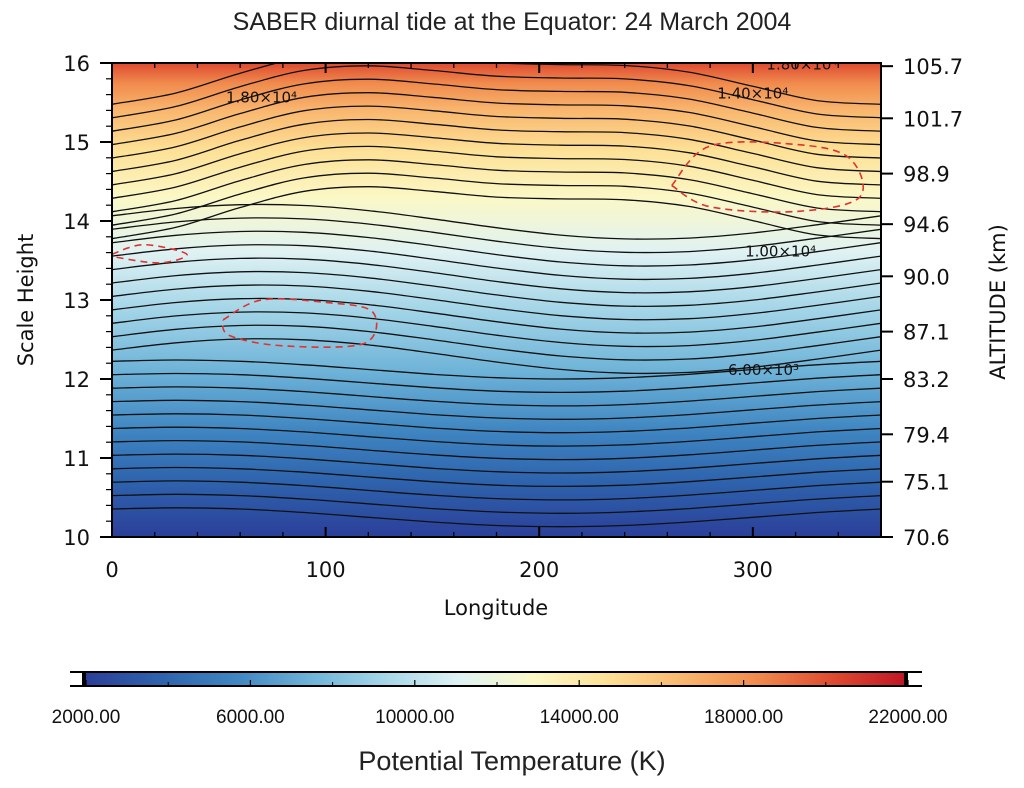 Image resolution: width=1024 pixels, height=788 pixels. What do you see at coordinates (539, 570) in the screenshot?
I see `x-tick-label-200: 200` at bounding box center [539, 570].